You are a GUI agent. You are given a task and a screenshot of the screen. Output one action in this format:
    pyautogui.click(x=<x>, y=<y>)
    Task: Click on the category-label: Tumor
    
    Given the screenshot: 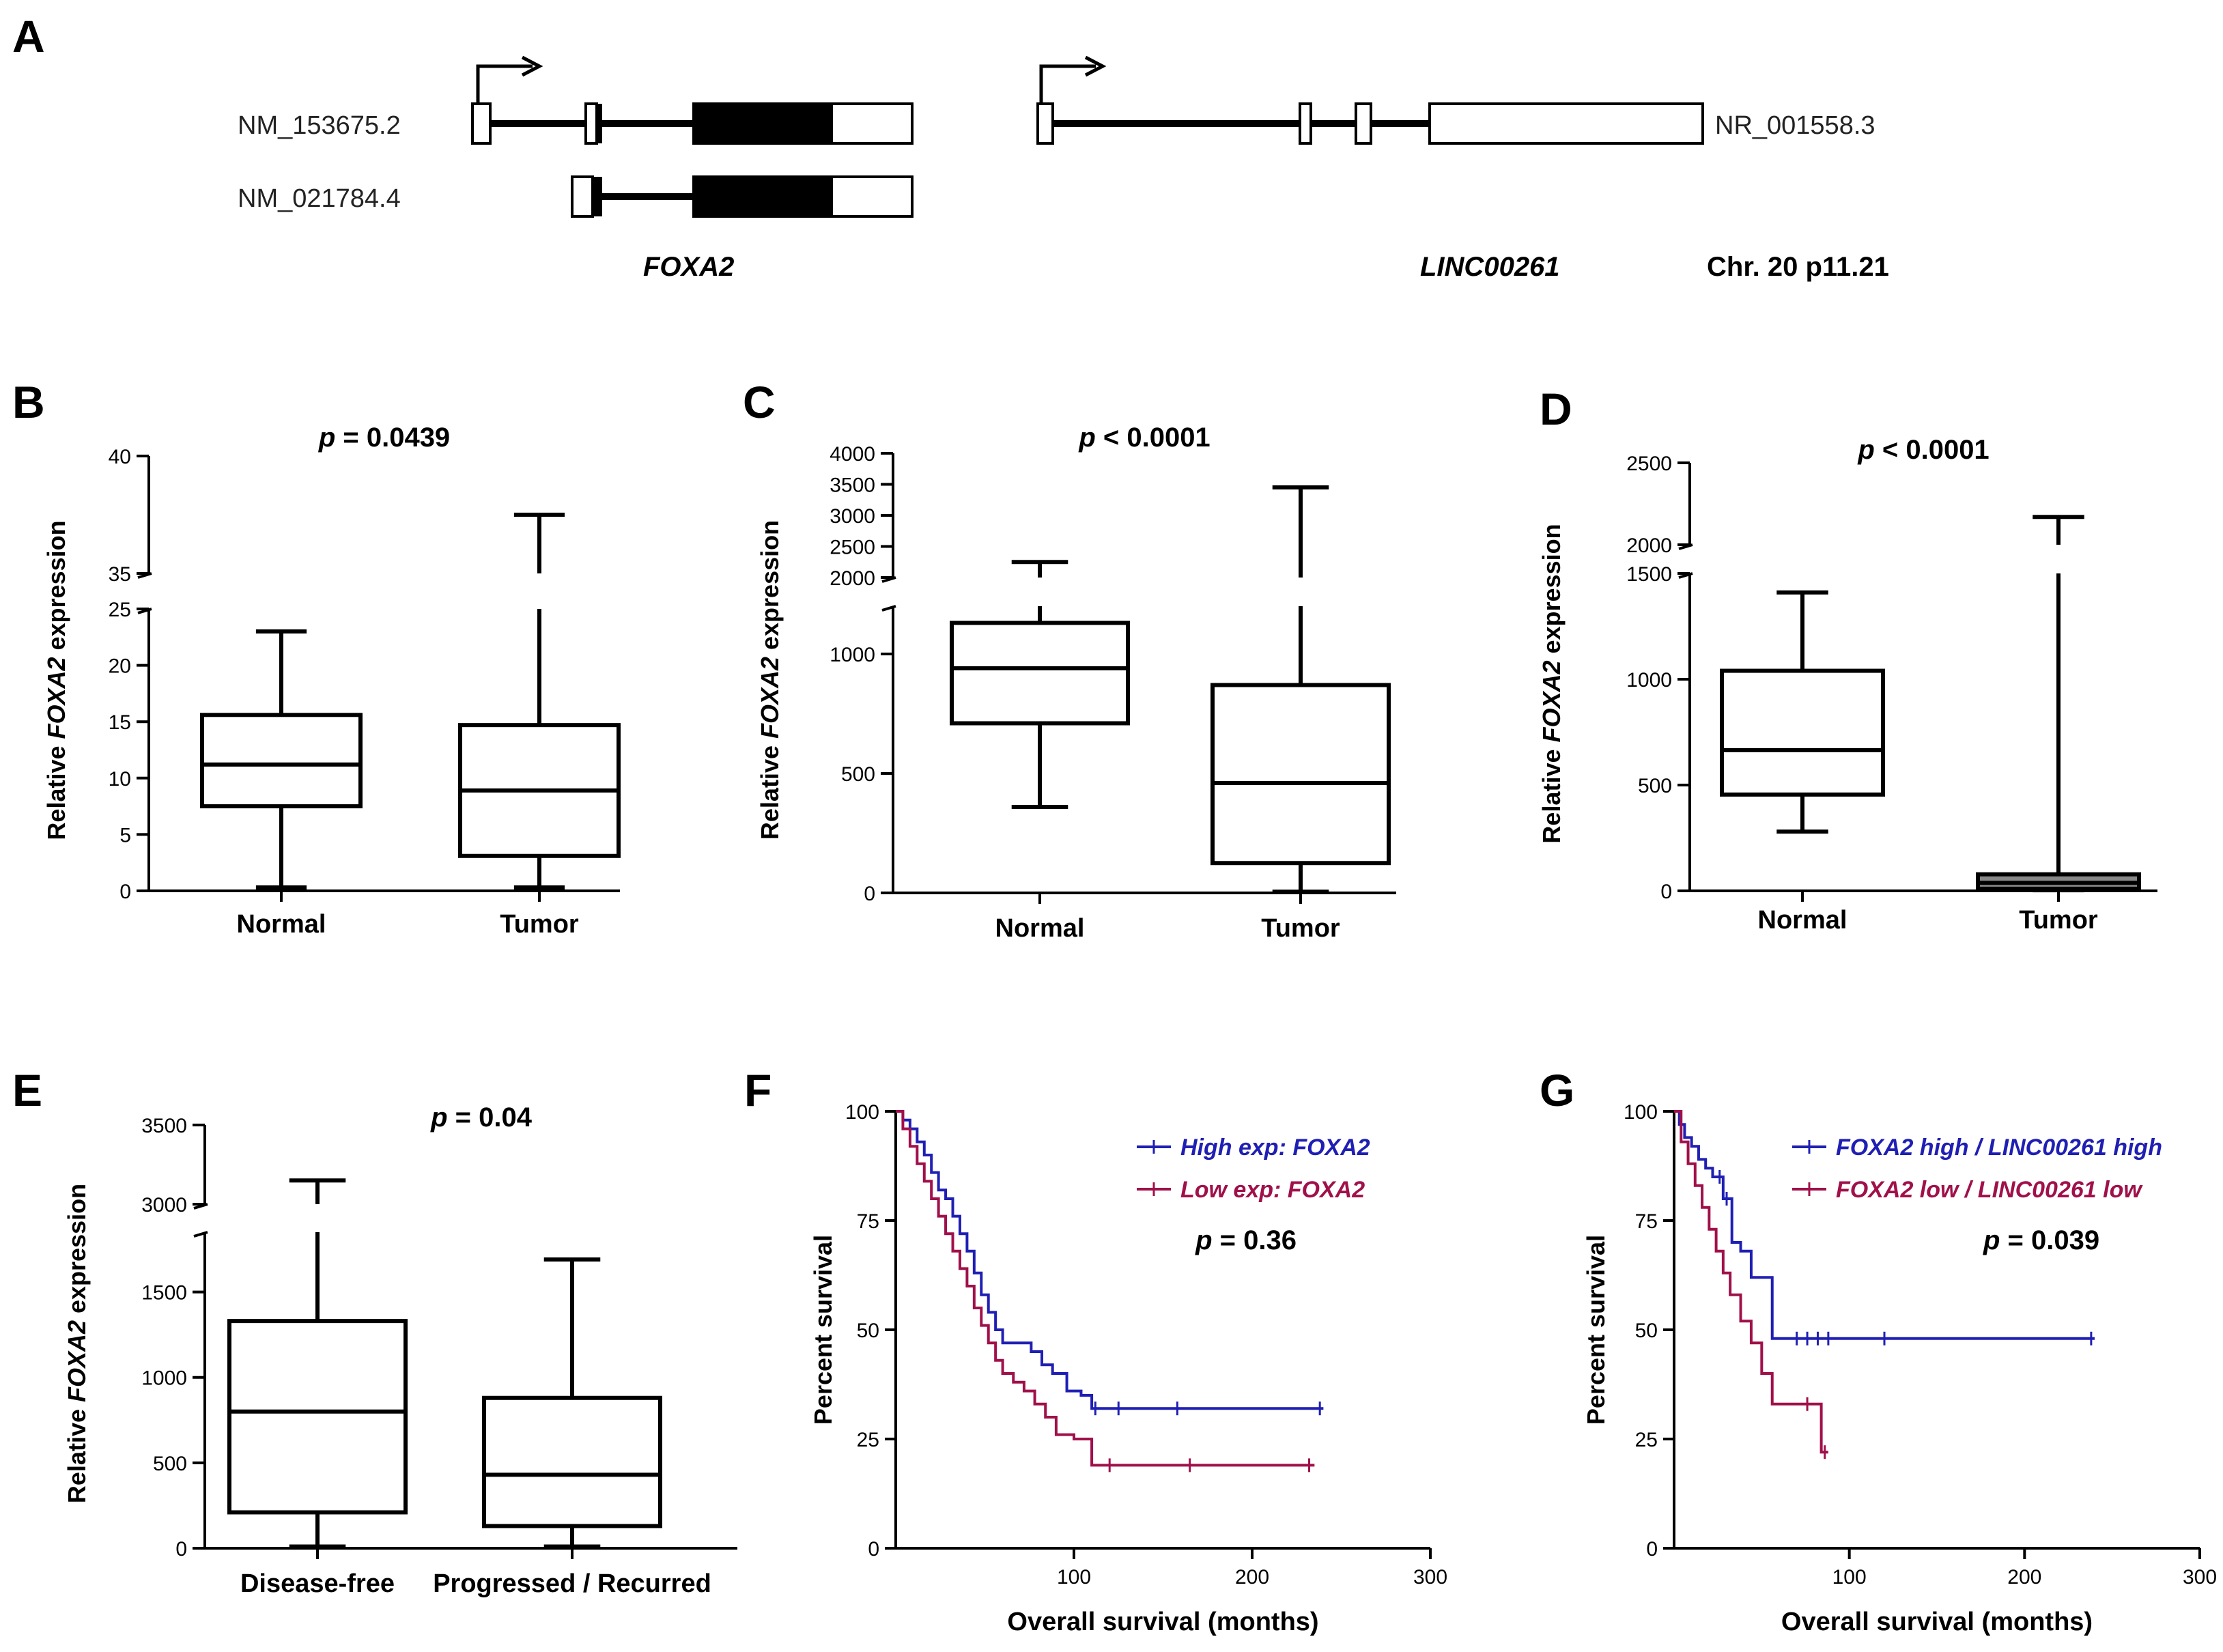 What is the action you would take?
    pyautogui.click(x=539, y=924)
    